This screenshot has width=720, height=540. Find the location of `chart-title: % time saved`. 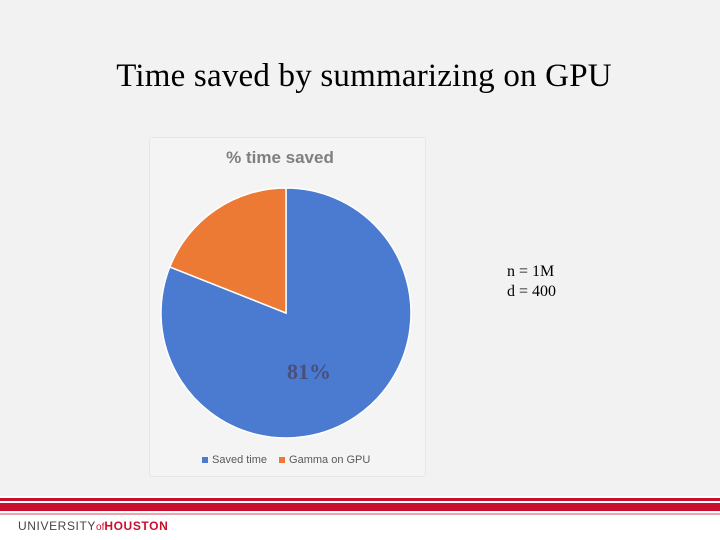

chart-title: % time saved is located at coordinates (280, 157).